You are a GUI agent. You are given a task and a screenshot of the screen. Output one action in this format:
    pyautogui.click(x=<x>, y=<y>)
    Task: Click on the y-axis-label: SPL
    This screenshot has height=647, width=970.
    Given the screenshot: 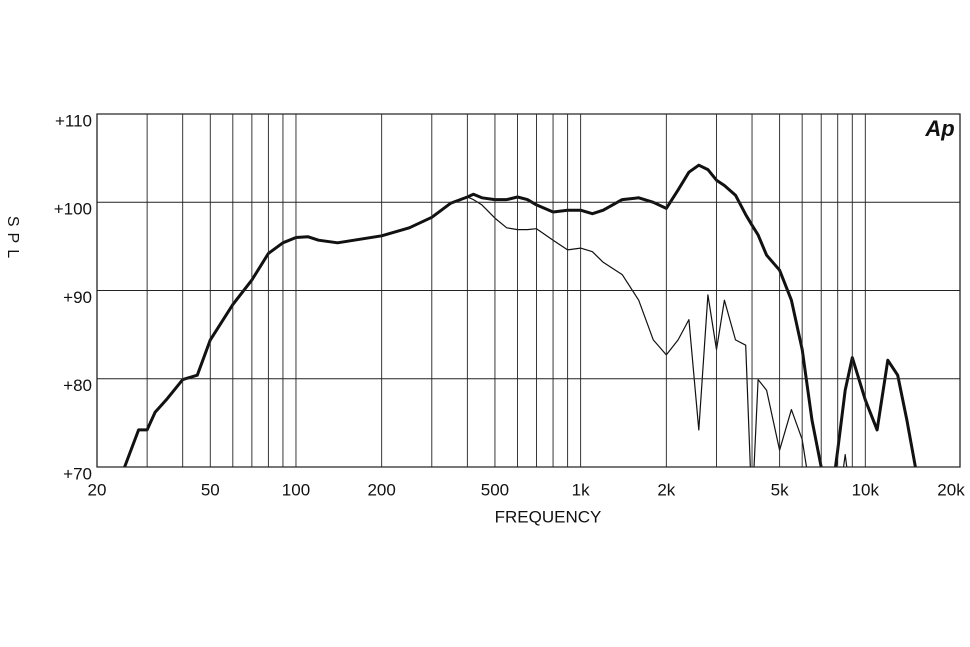 What is the action you would take?
    pyautogui.click(x=12, y=240)
    